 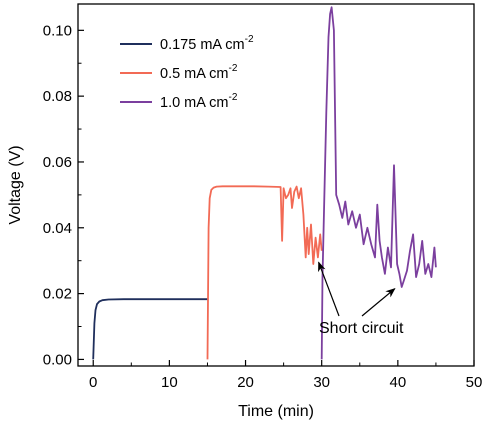 What do you see at coordinates (57, 228) in the screenshot?
I see `y-tick-label: 0.04` at bounding box center [57, 228].